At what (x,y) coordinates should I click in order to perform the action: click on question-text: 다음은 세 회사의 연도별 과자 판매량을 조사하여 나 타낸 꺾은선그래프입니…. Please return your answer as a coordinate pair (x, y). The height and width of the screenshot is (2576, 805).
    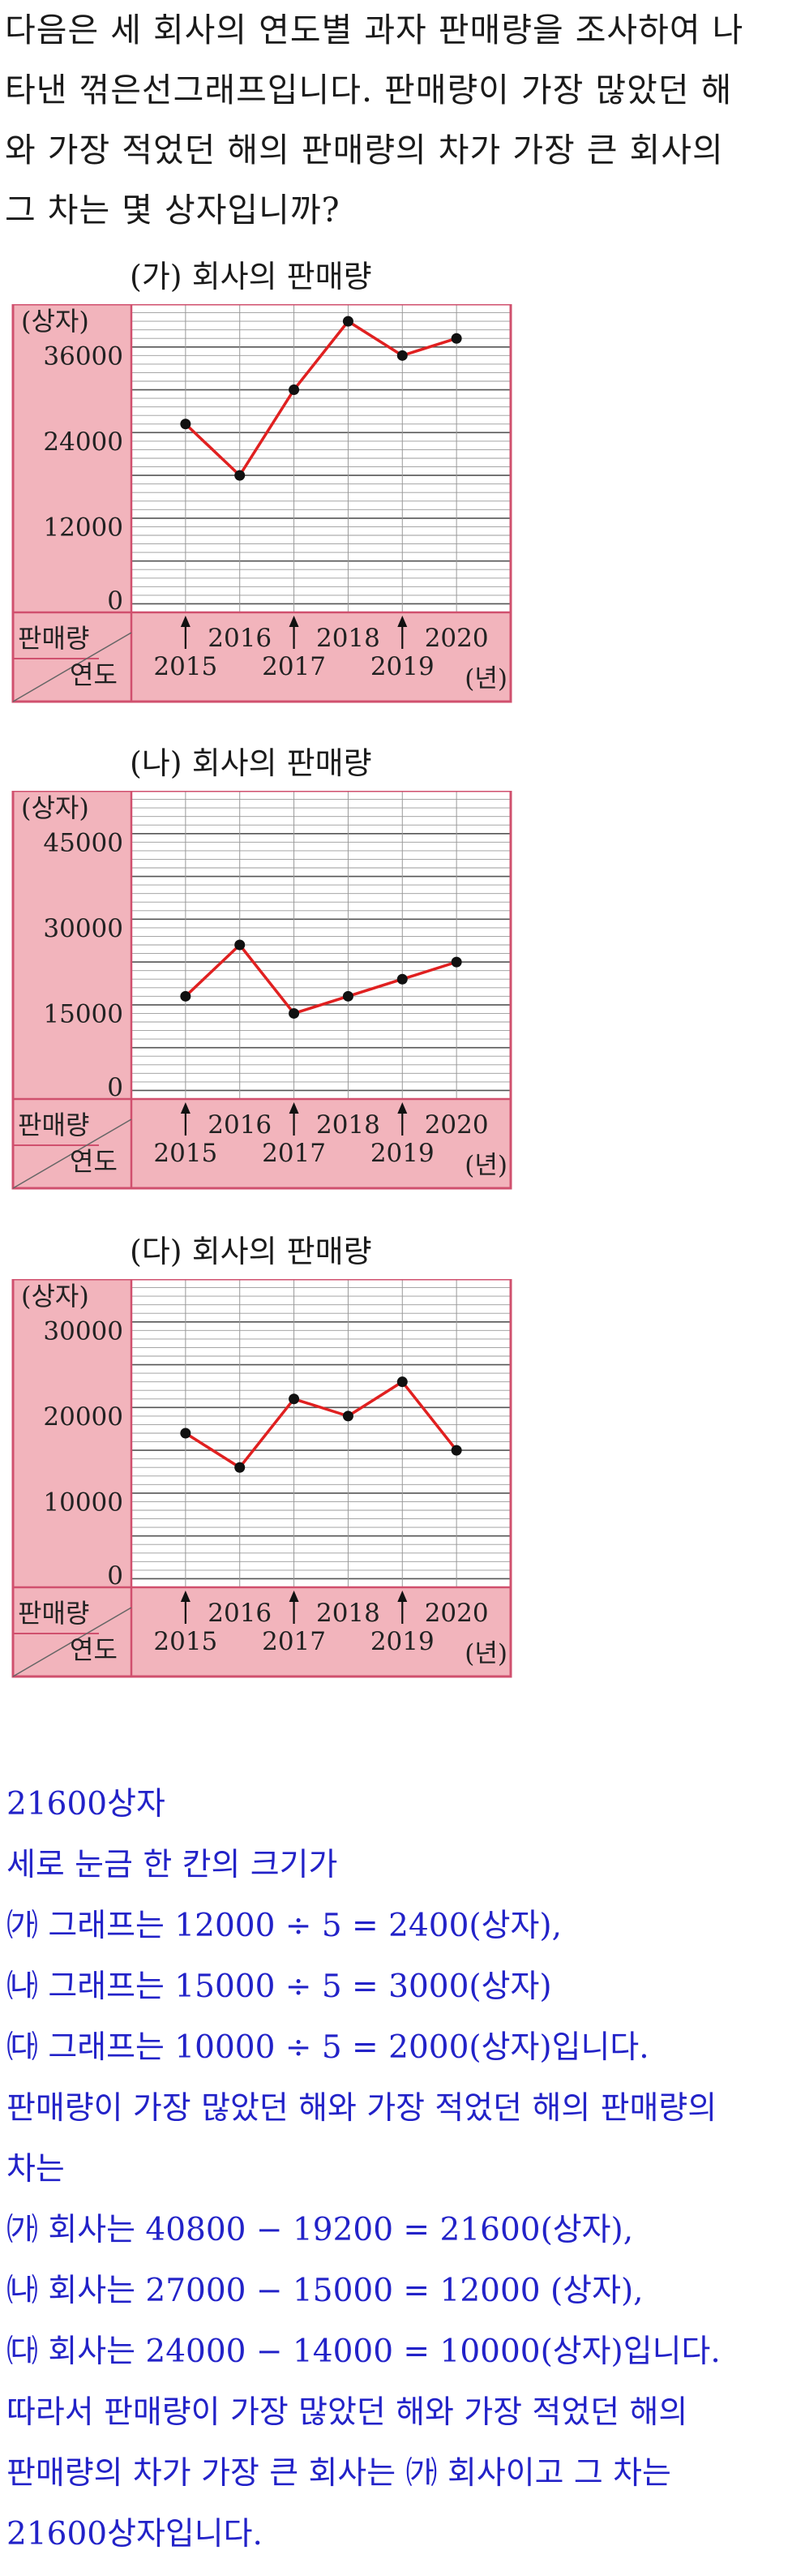
    Looking at the image, I should click on (403, 120).